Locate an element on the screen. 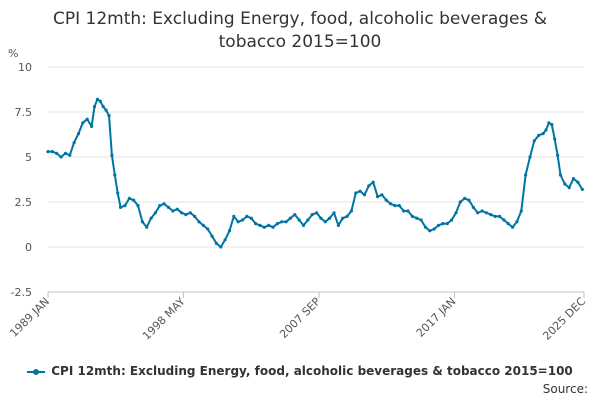  legend-line-marker-icon is located at coordinates (36, 371).